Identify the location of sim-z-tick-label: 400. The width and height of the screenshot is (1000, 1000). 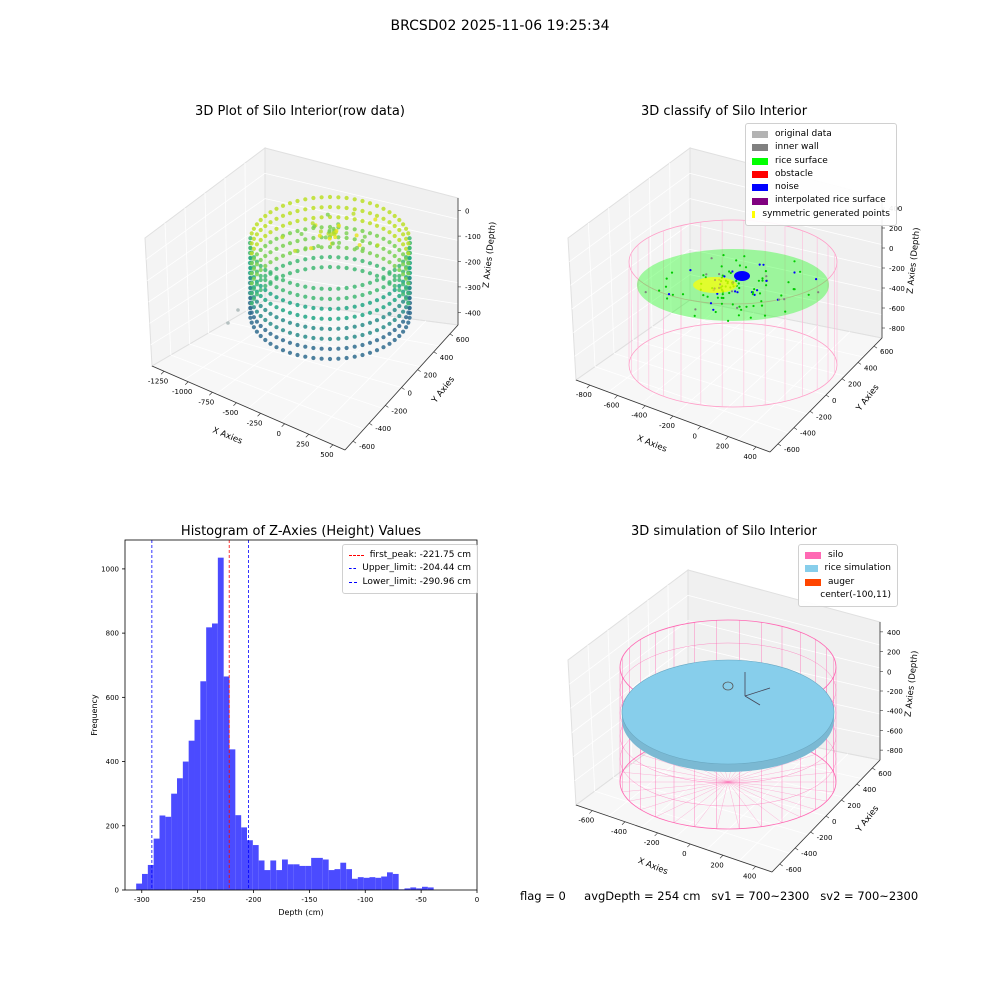
(893, 633).